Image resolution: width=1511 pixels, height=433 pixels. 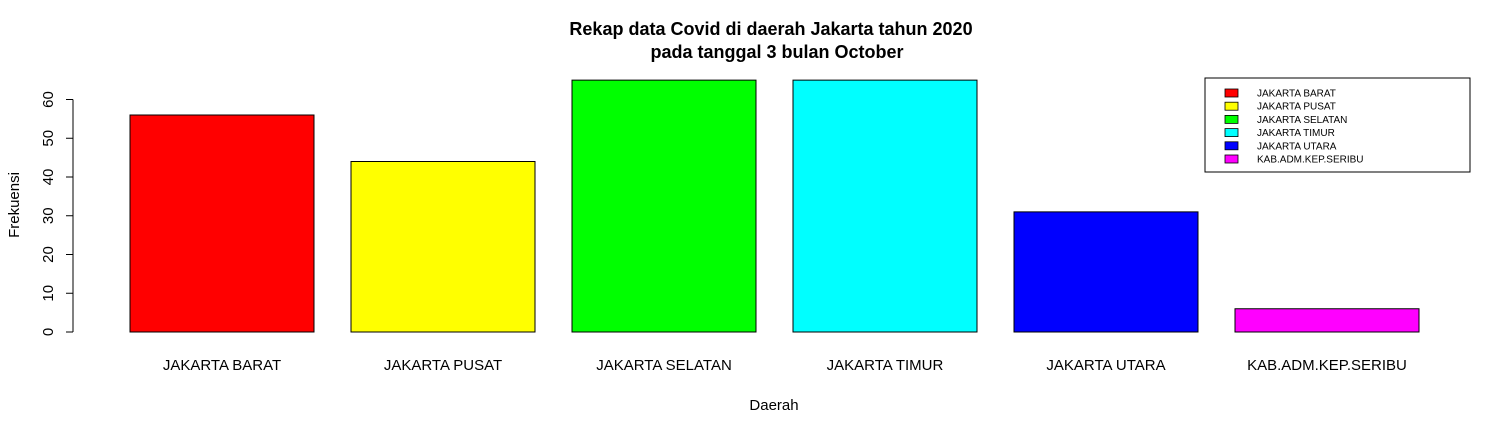 What do you see at coordinates (48, 138) in the screenshot?
I see `y-tick-label: 50` at bounding box center [48, 138].